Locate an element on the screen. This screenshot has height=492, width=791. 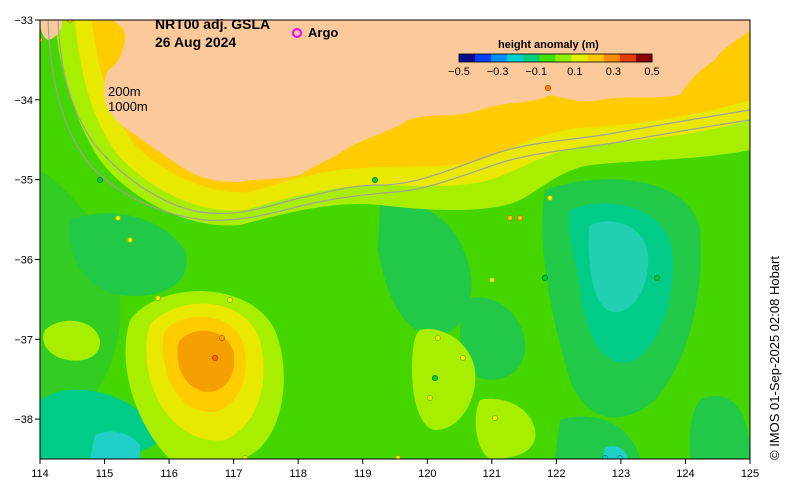
land-cape-leeuwin-peninsula is located at coordinates (51, 30).